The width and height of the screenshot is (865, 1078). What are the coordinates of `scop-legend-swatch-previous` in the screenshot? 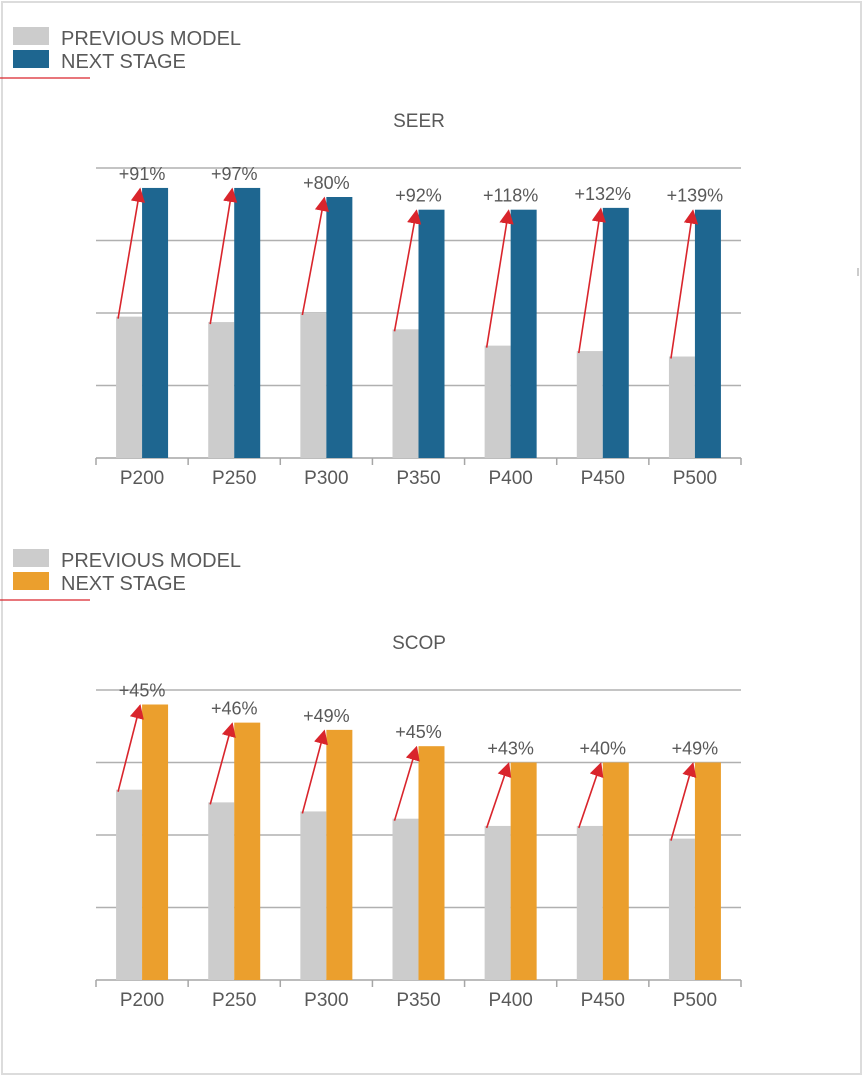 It's located at (31, 558).